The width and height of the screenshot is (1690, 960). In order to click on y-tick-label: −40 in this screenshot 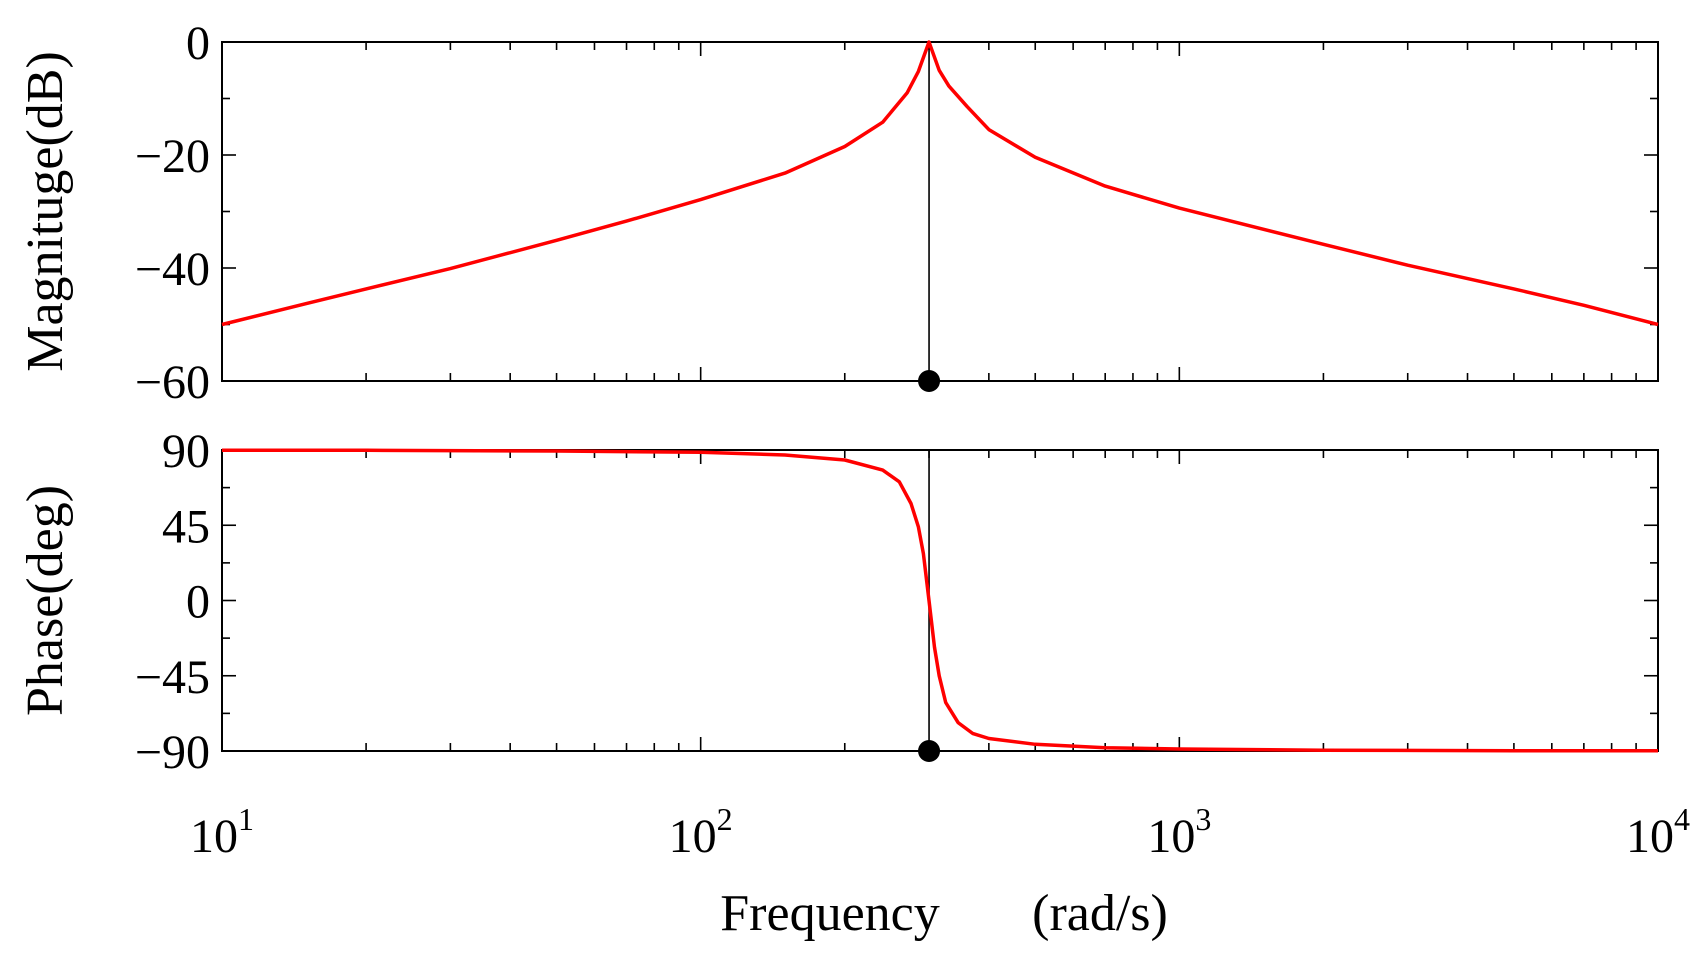, I will do `click(172, 269)`.